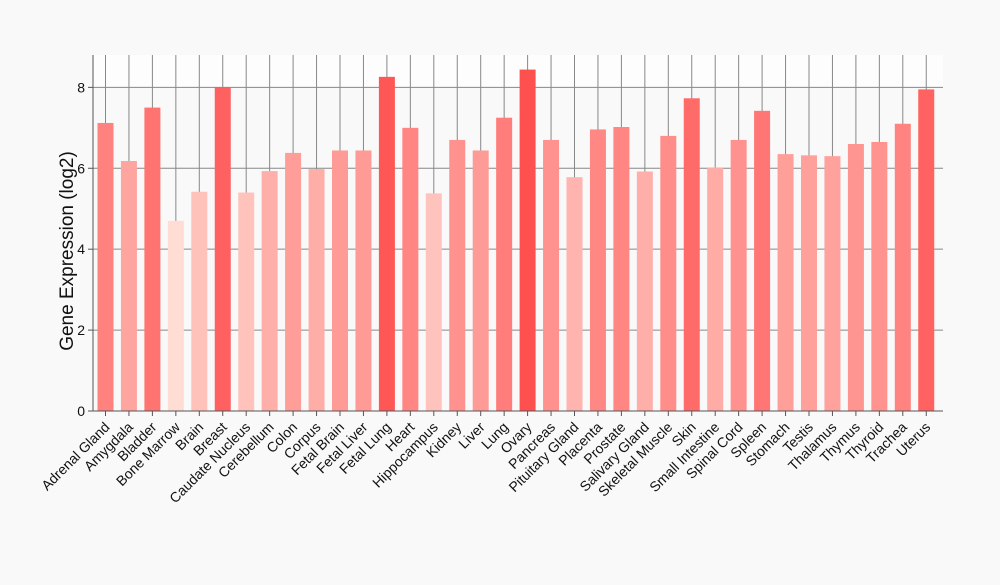  What do you see at coordinates (81, 168) in the screenshot?
I see `y-tick-label: 6` at bounding box center [81, 168].